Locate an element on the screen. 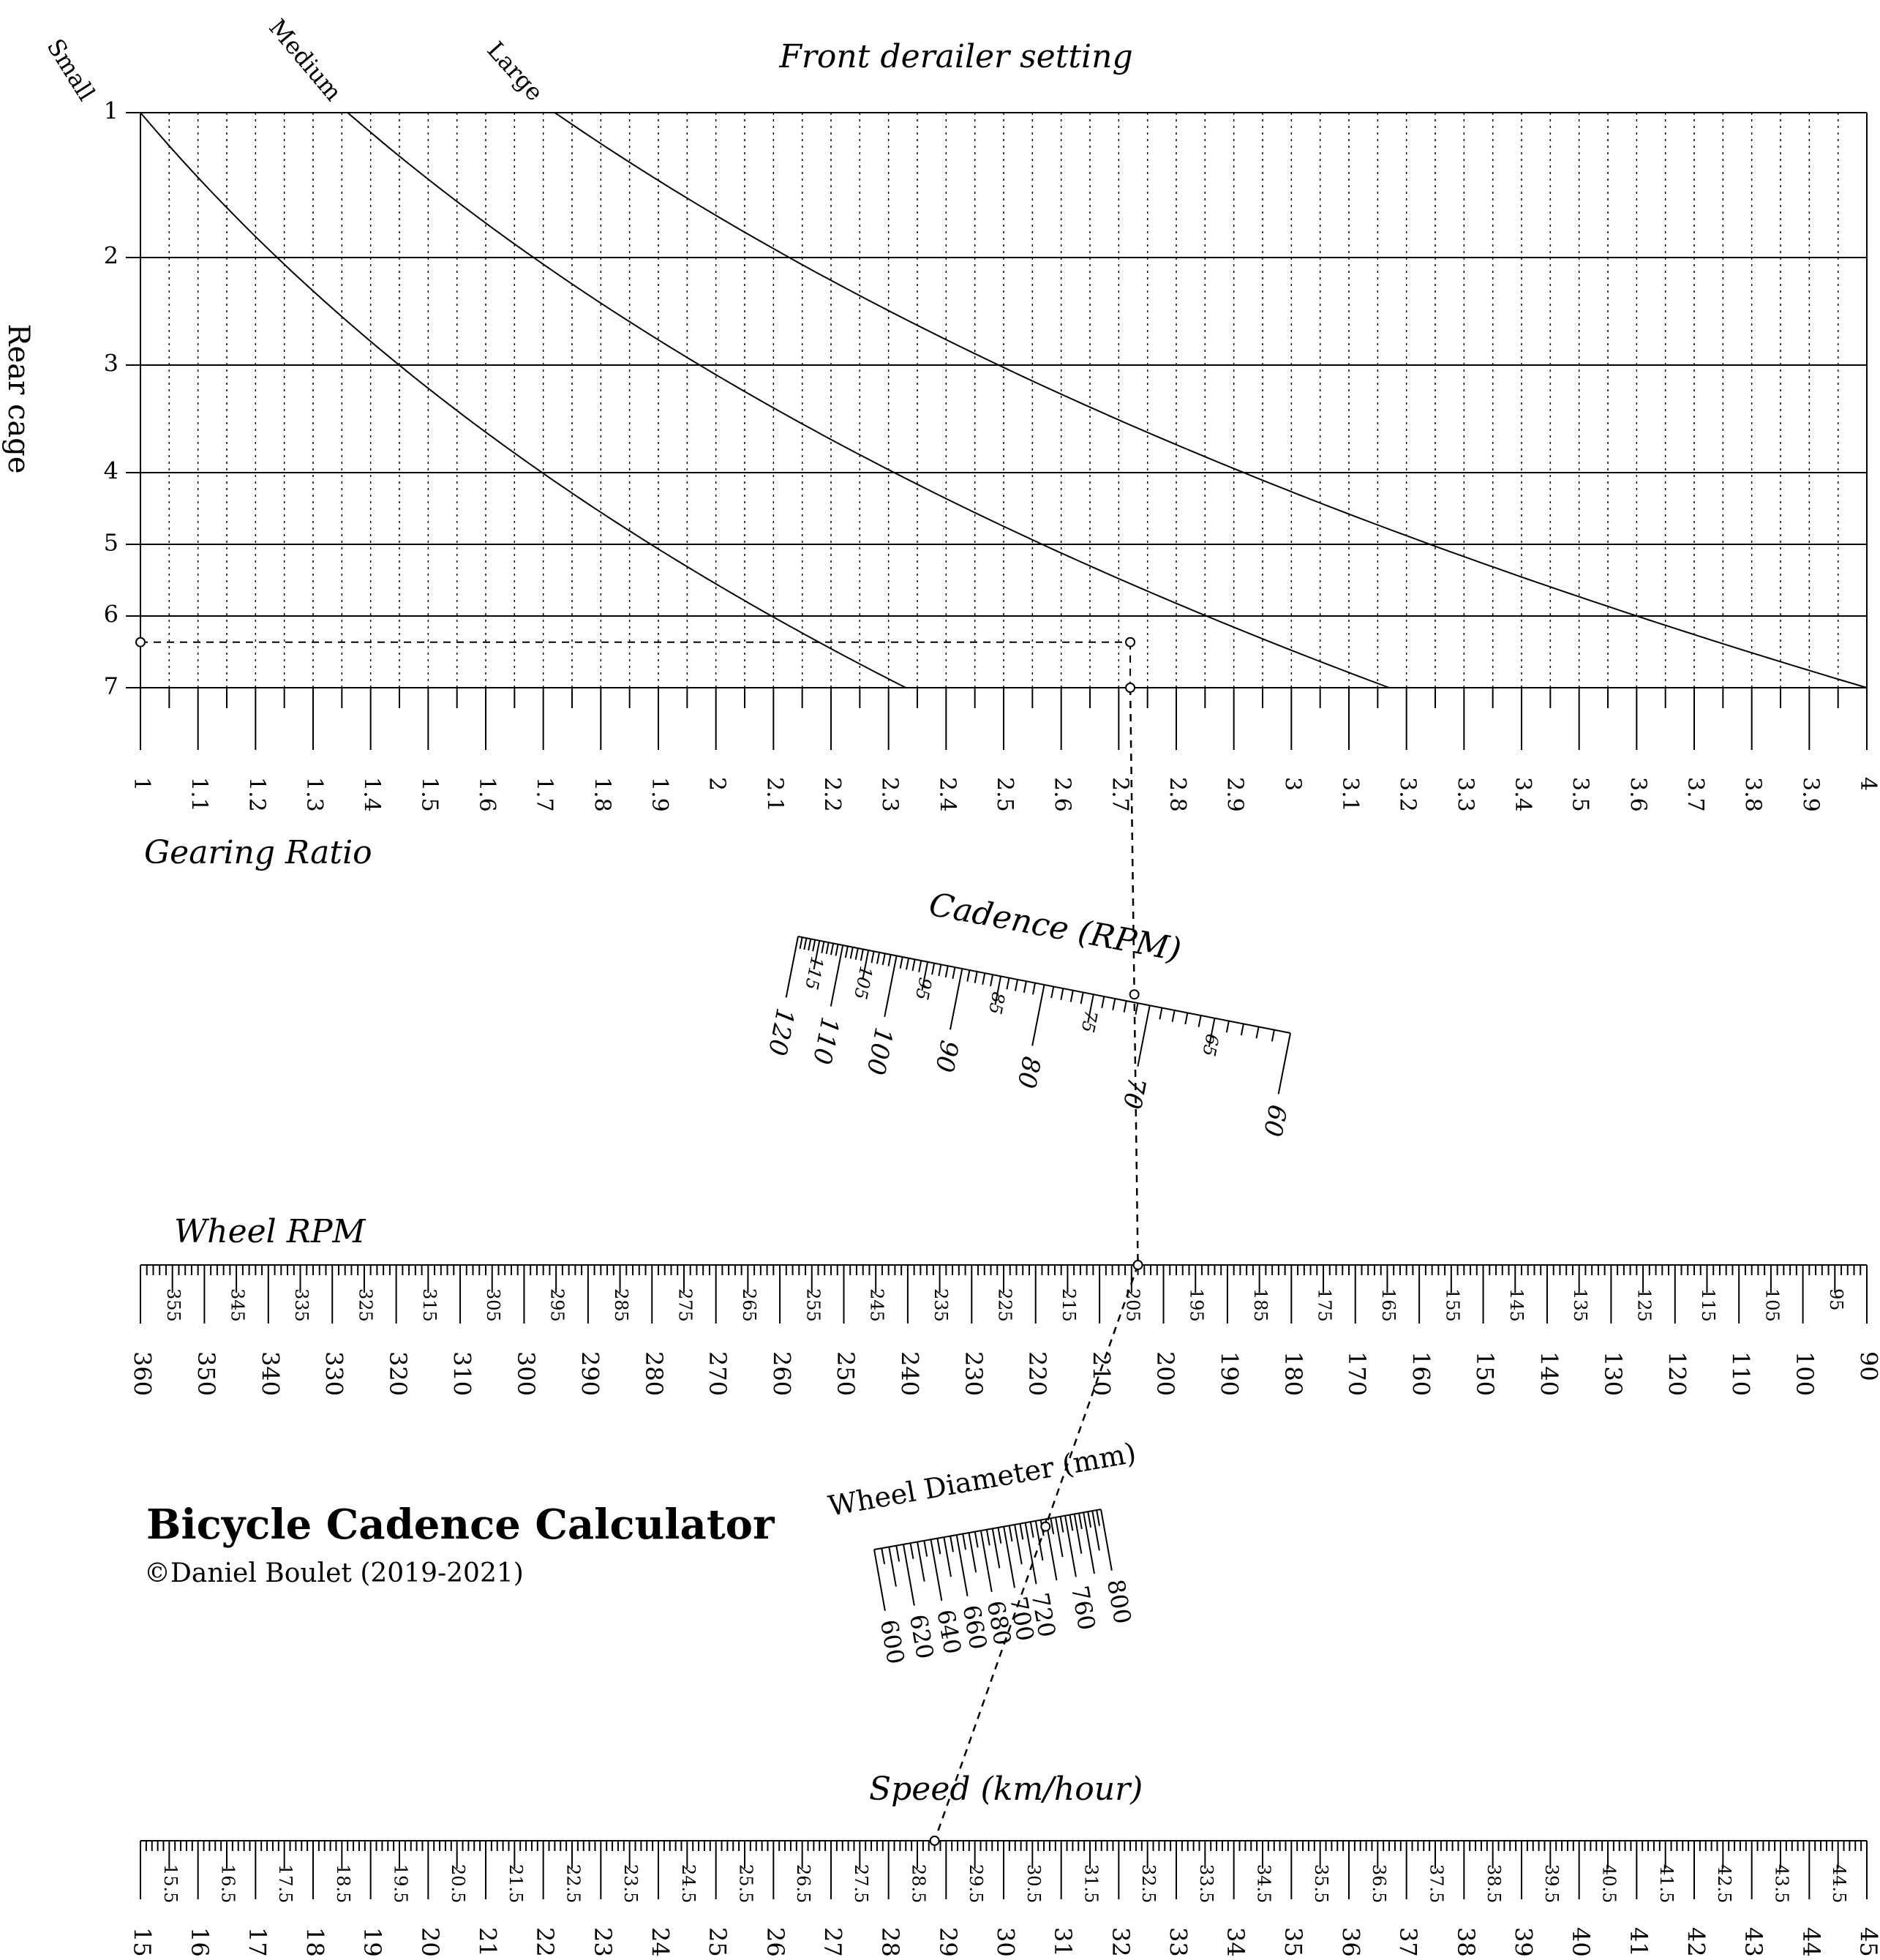 Image resolution: width=1880 pixels, height=1960 pixels. wheel-rpm-minor-label: 345 is located at coordinates (238, 1305).